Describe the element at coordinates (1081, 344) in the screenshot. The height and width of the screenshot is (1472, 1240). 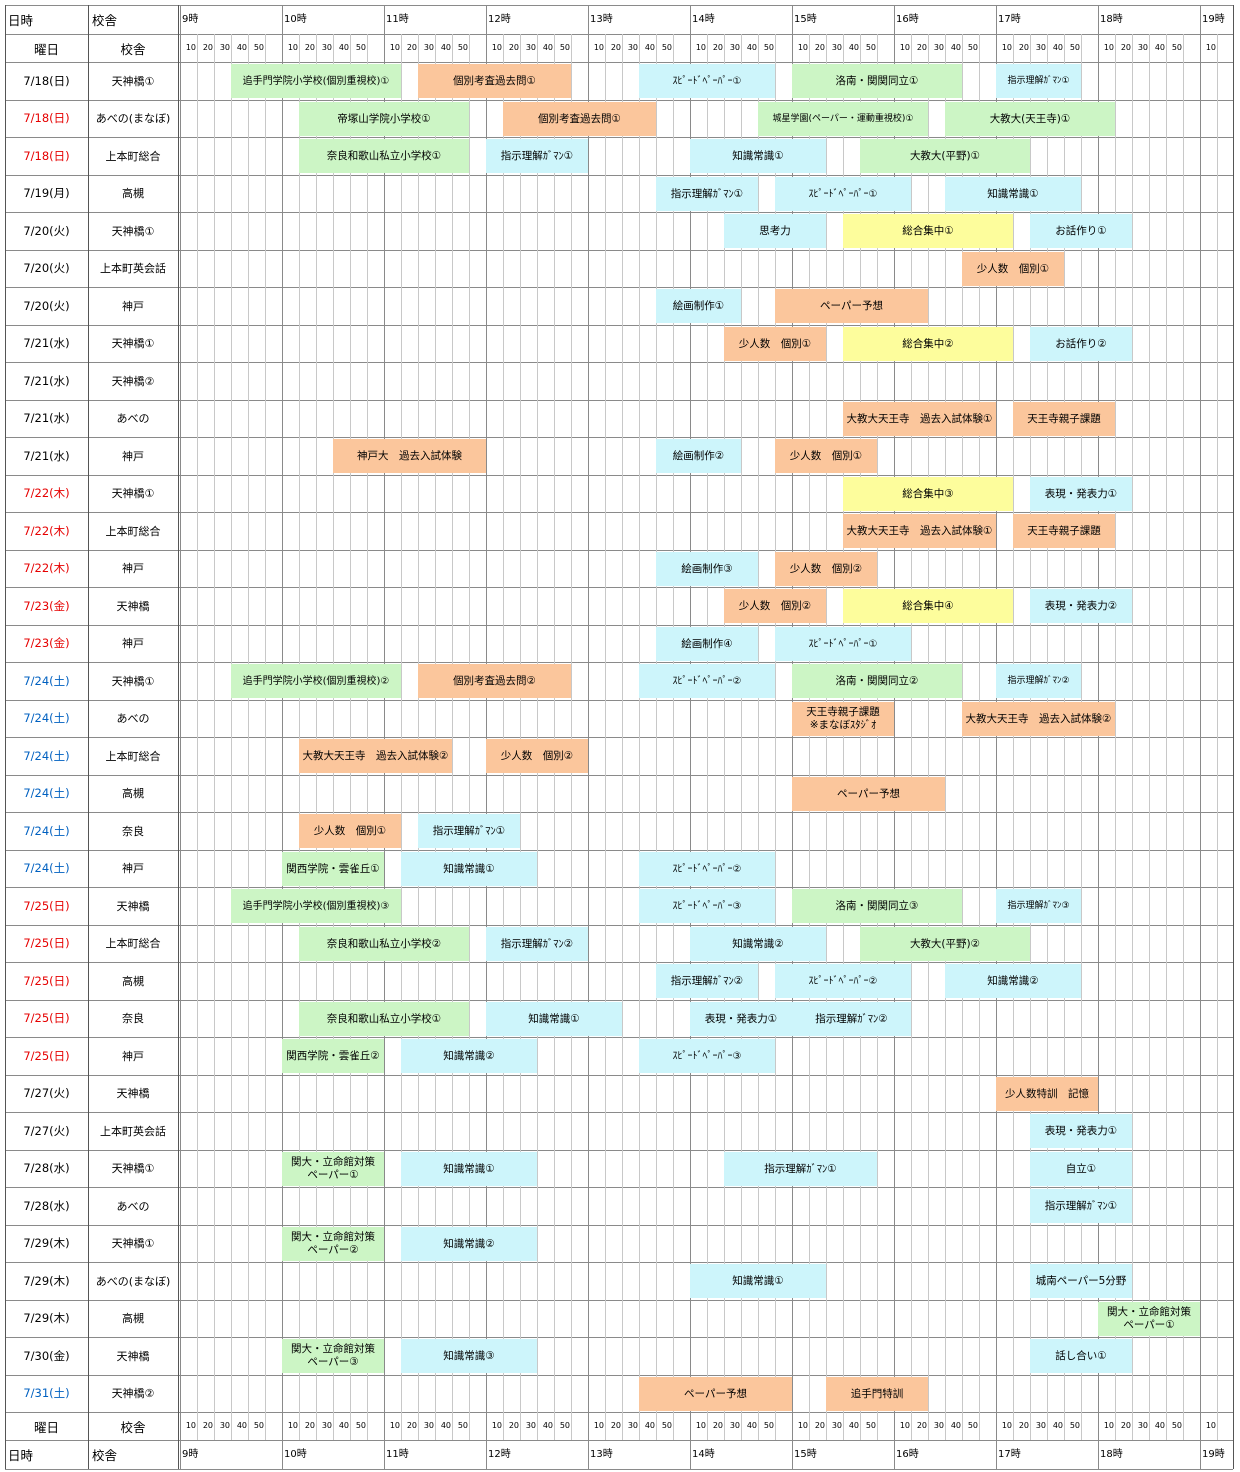
I see `class-block: お話作り②` at that location.